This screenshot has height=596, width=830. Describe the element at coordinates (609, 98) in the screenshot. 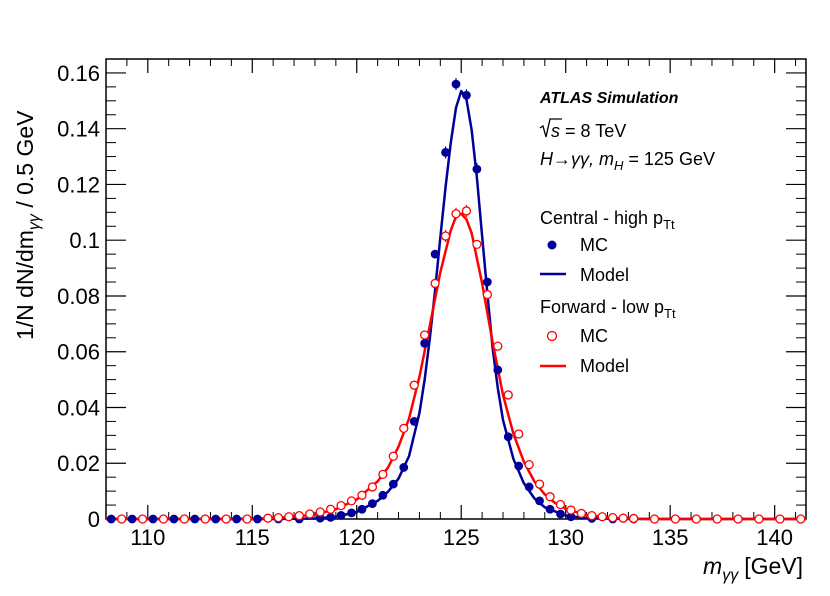

I see `experiment-label: ATLAS Simulation` at that location.